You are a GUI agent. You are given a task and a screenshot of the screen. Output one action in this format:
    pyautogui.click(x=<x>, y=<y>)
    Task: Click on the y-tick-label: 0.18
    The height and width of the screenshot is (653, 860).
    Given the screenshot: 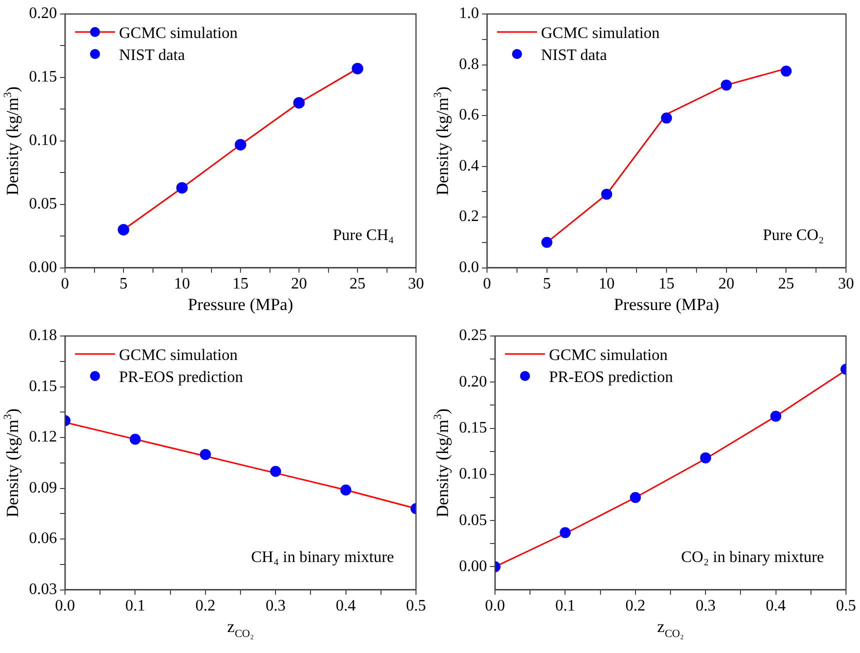 What is the action you would take?
    pyautogui.click(x=43, y=335)
    